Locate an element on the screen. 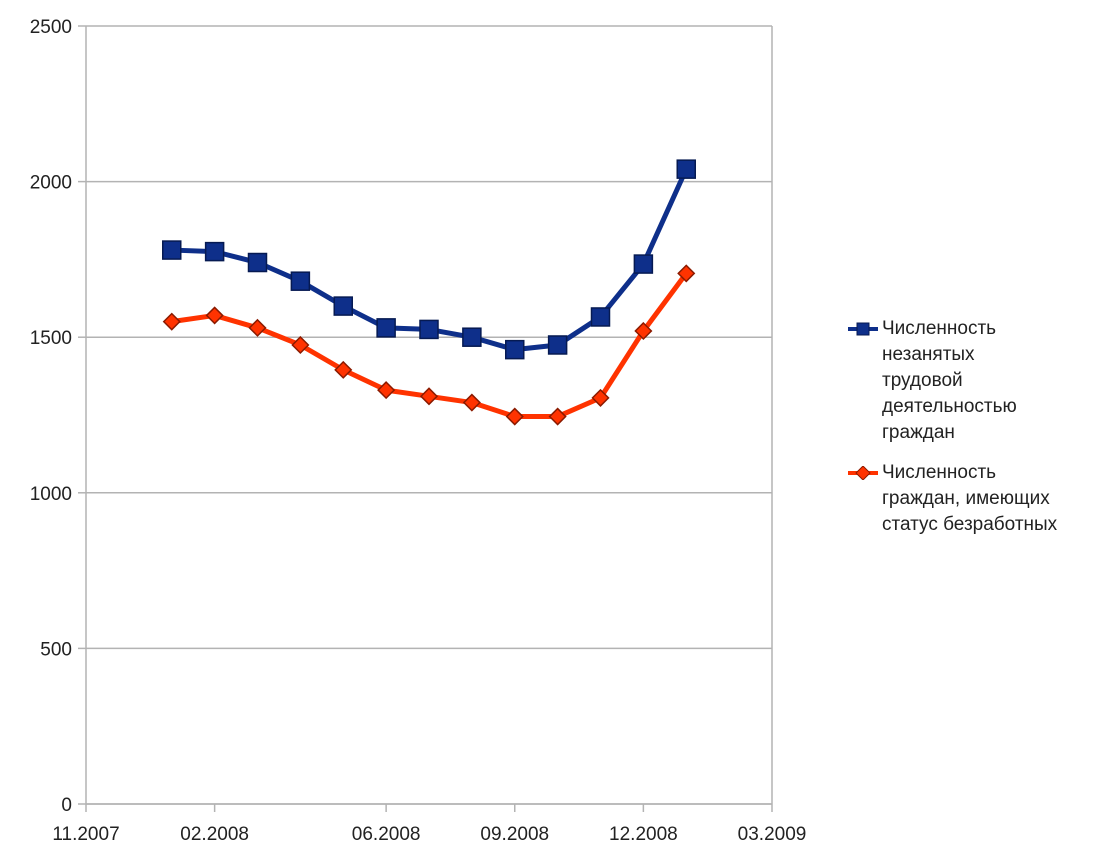  legend-swatch-diamond-icon is located at coordinates (863, 473).